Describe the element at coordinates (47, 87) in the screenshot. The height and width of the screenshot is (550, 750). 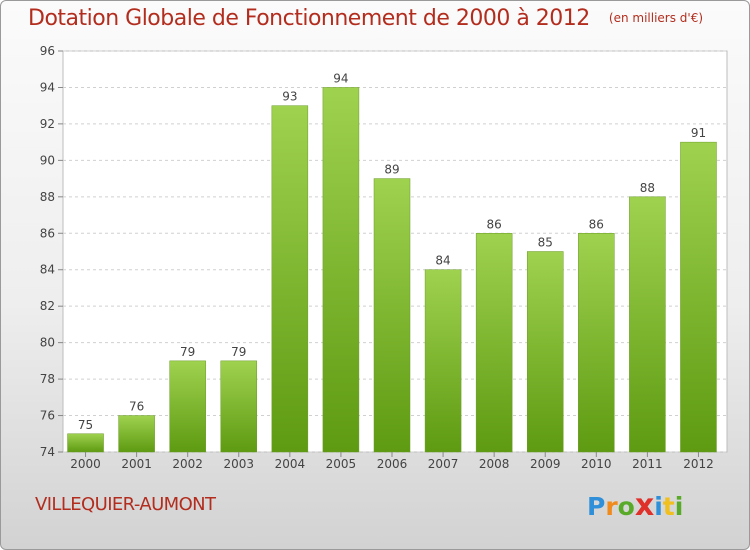
I see `y-tick-label: 94` at that location.